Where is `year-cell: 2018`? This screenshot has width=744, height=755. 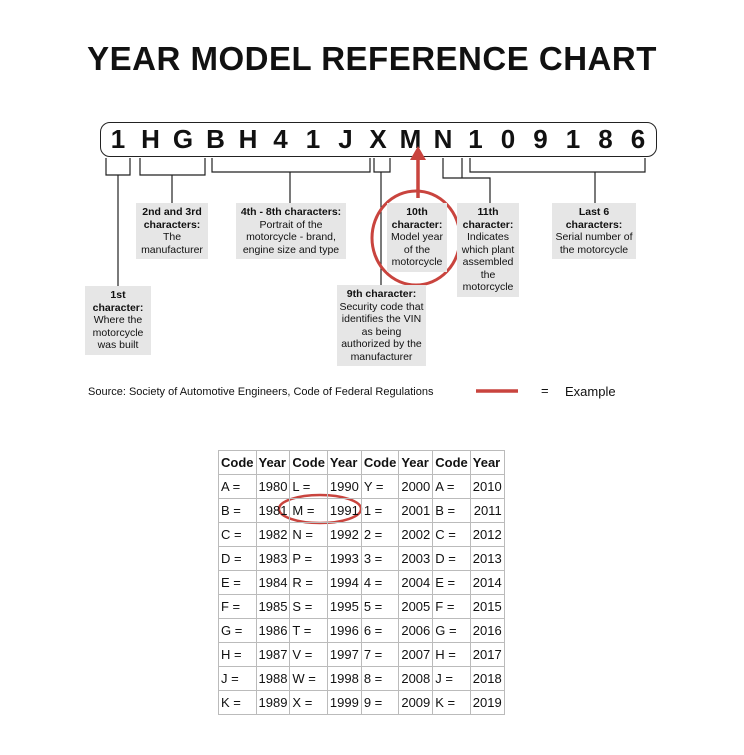 year-cell: 2018 is located at coordinates (487, 678).